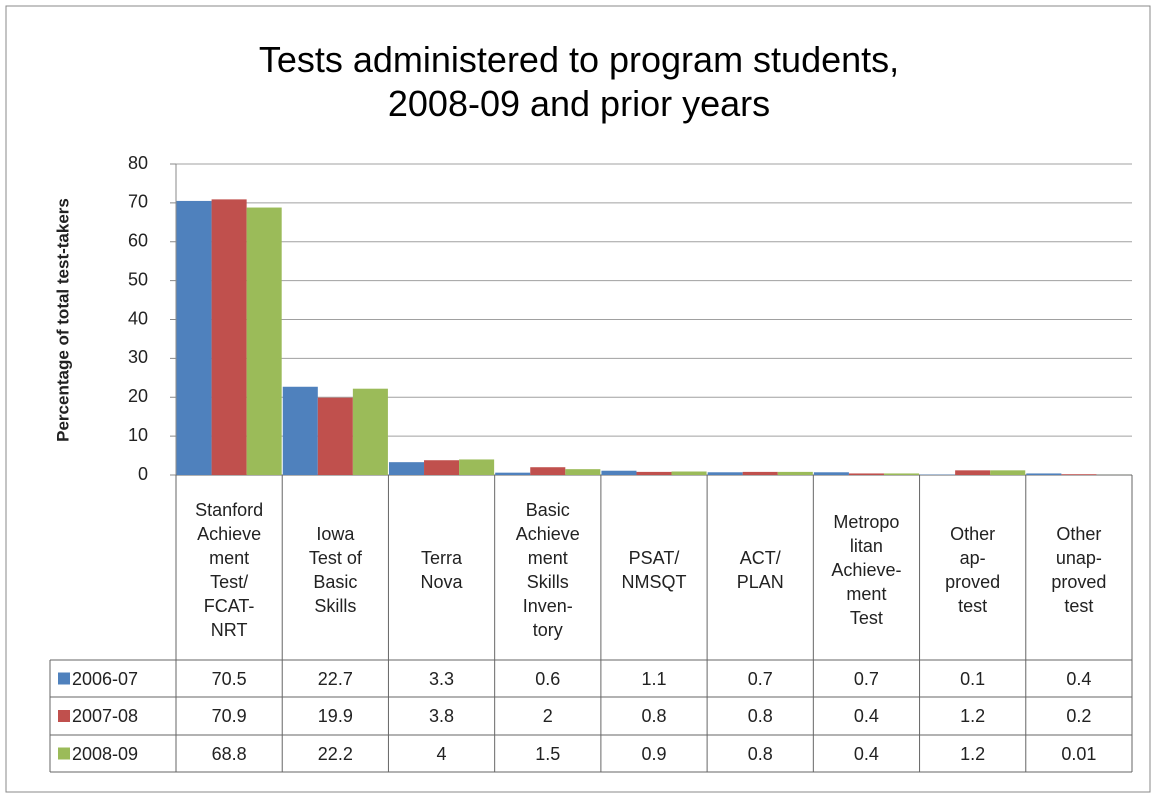  I want to click on legend-label: 2007-08, so click(105, 716).